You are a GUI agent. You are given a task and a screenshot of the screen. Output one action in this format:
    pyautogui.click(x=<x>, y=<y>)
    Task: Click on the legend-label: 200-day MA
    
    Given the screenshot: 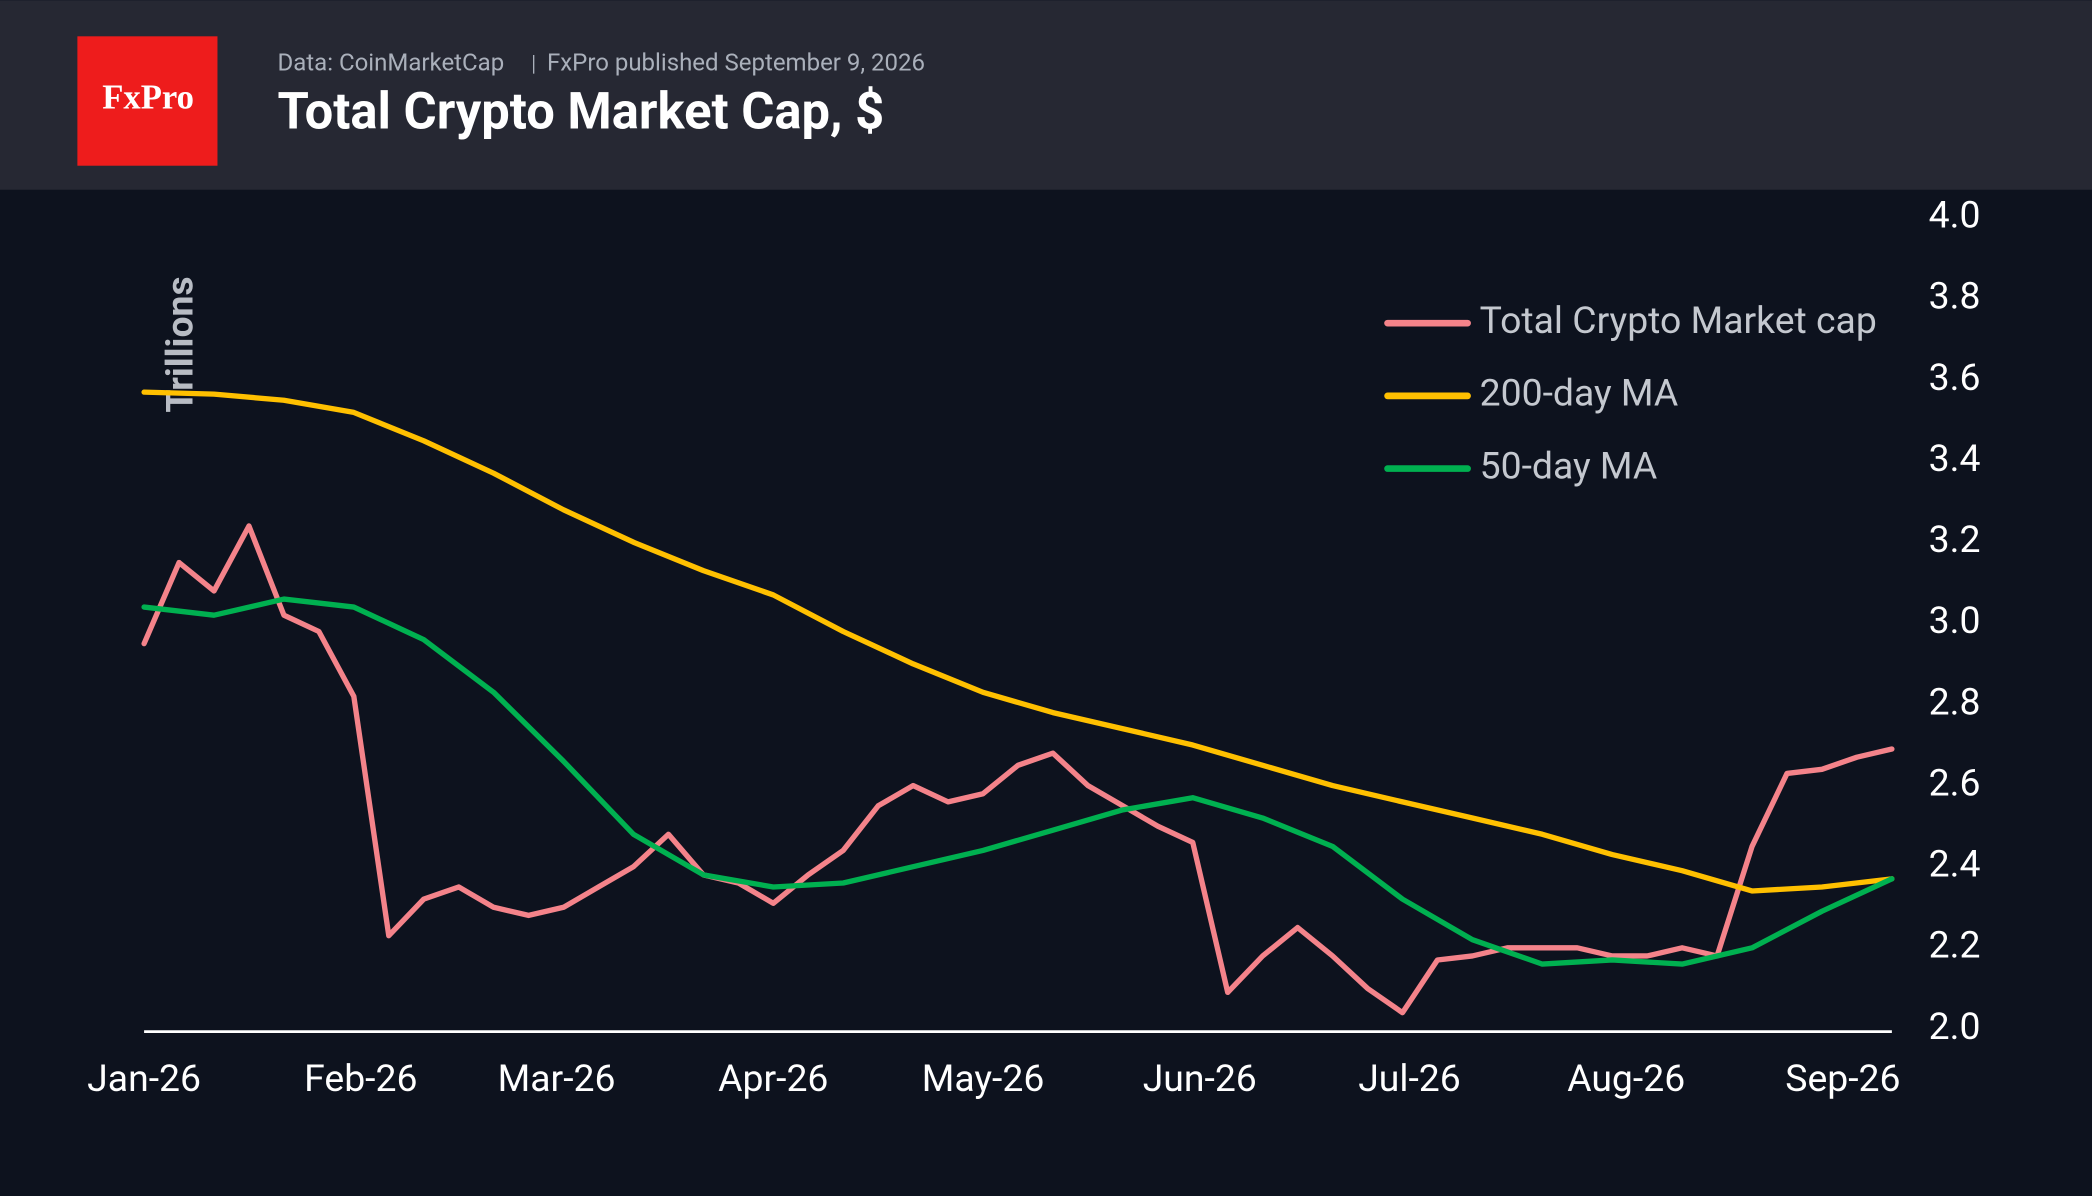 What is the action you would take?
    pyautogui.click(x=1579, y=394)
    